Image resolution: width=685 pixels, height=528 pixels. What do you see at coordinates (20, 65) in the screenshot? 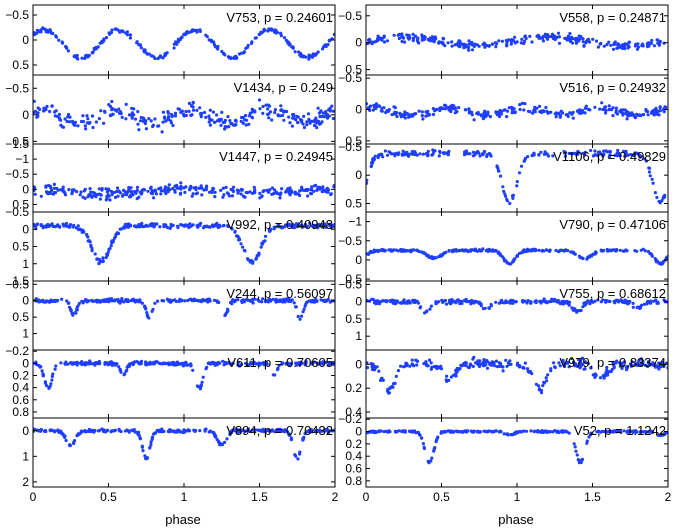
I see `y-tick-label: 0.5` at bounding box center [20, 65].